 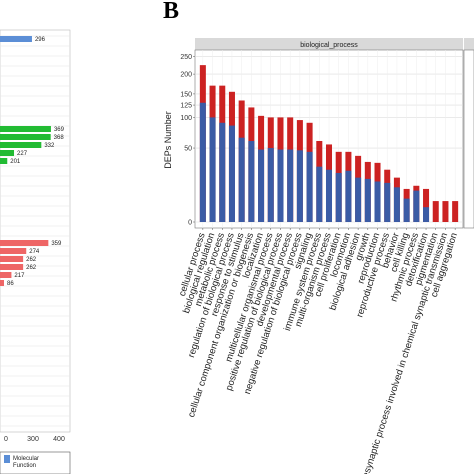 I want to click on left-bar-value: 227, so click(x=22, y=154).